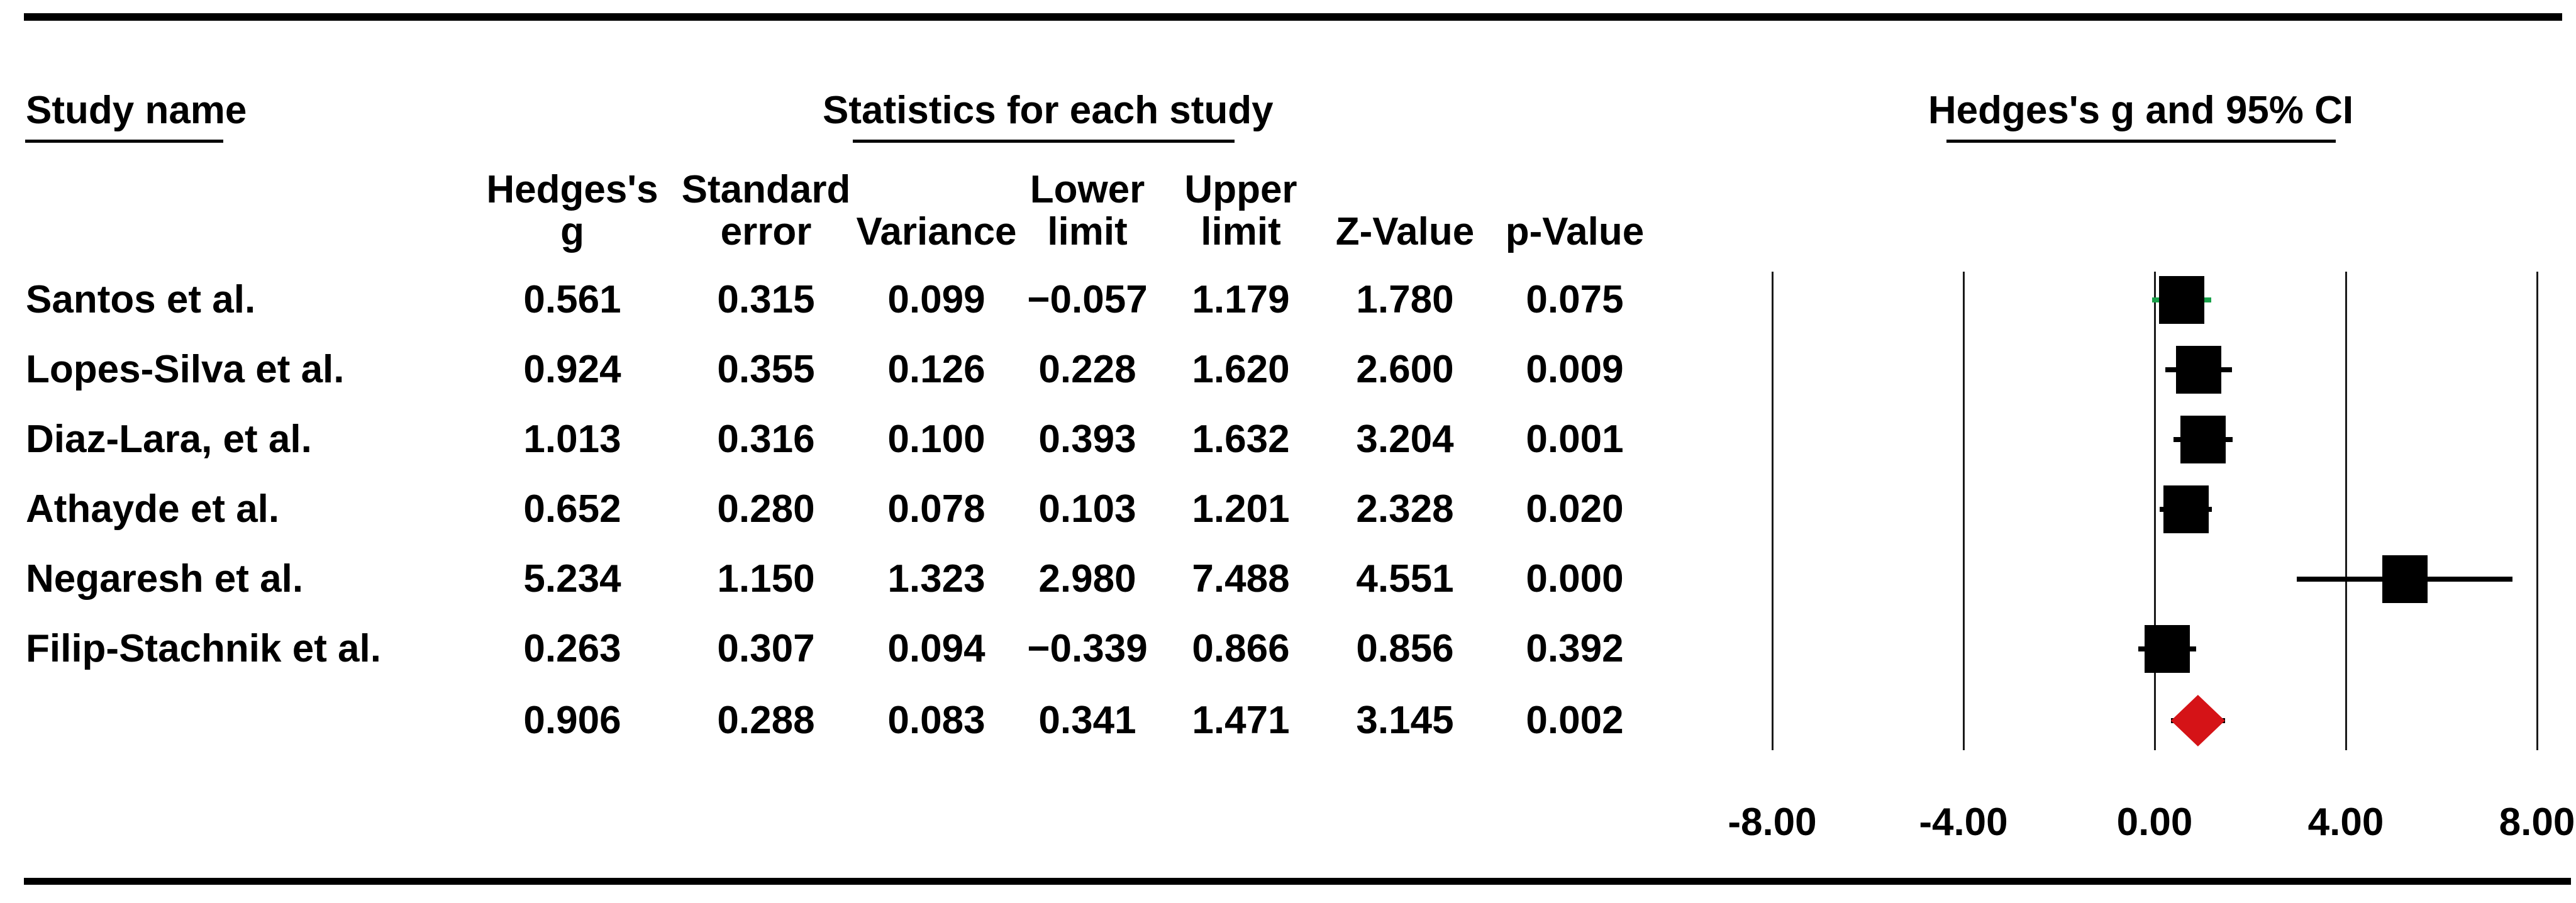  I want to click on stat-cell: 0.924, so click(572, 369).